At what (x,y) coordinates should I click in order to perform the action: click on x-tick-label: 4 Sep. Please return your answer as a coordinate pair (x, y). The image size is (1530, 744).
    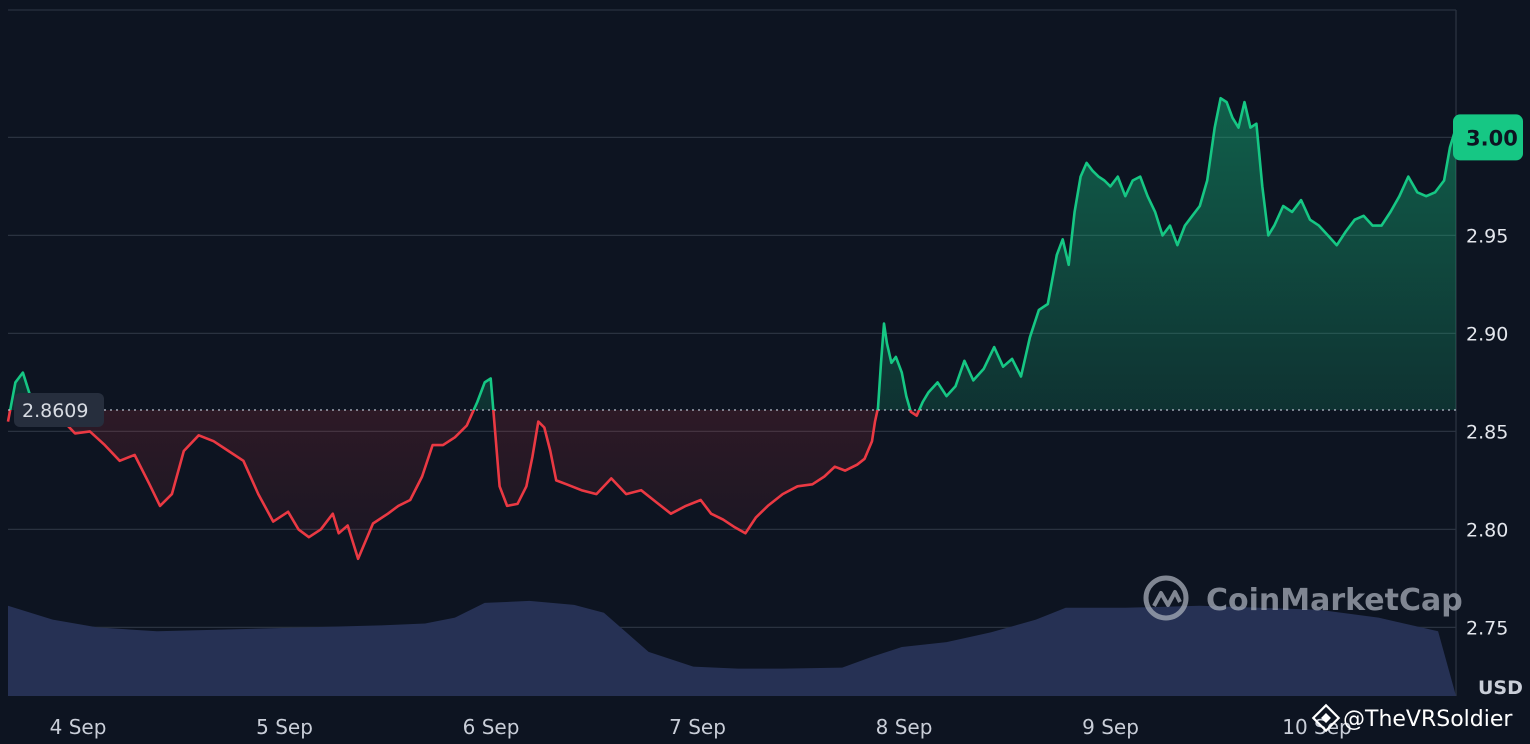
    Looking at the image, I should click on (78, 727).